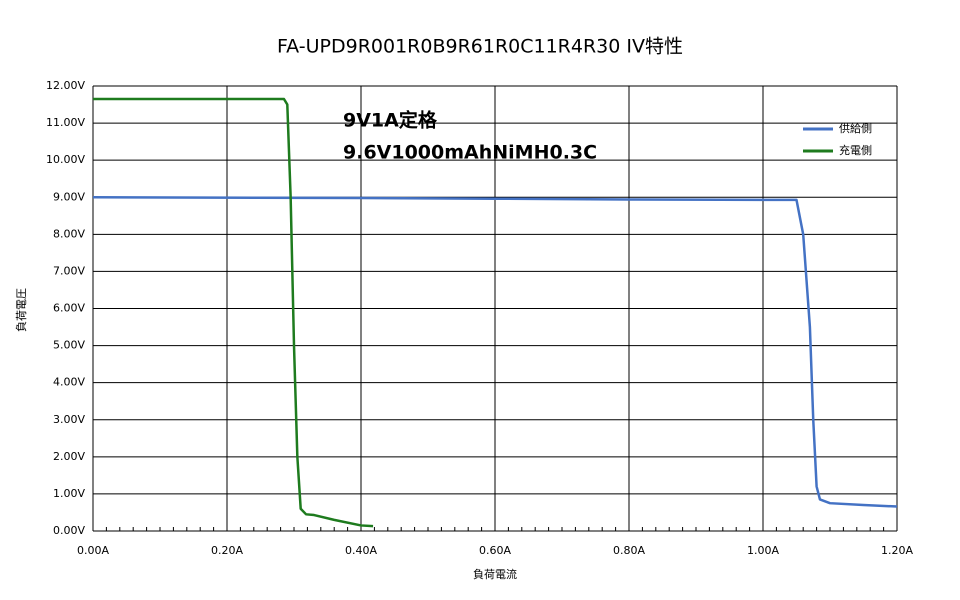 The width and height of the screenshot is (960, 600). What do you see at coordinates (69, 493) in the screenshot?
I see `y-tick-label: 1.00V` at bounding box center [69, 493].